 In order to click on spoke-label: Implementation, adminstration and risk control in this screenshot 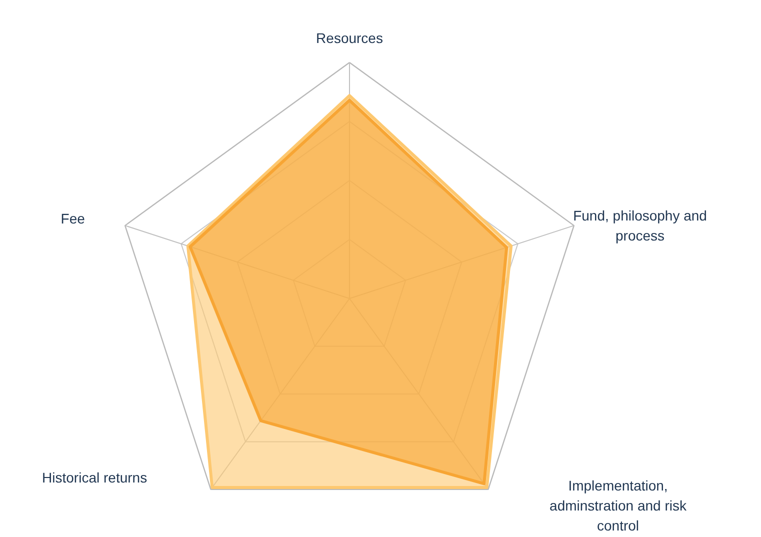, I will do `click(619, 506)`.